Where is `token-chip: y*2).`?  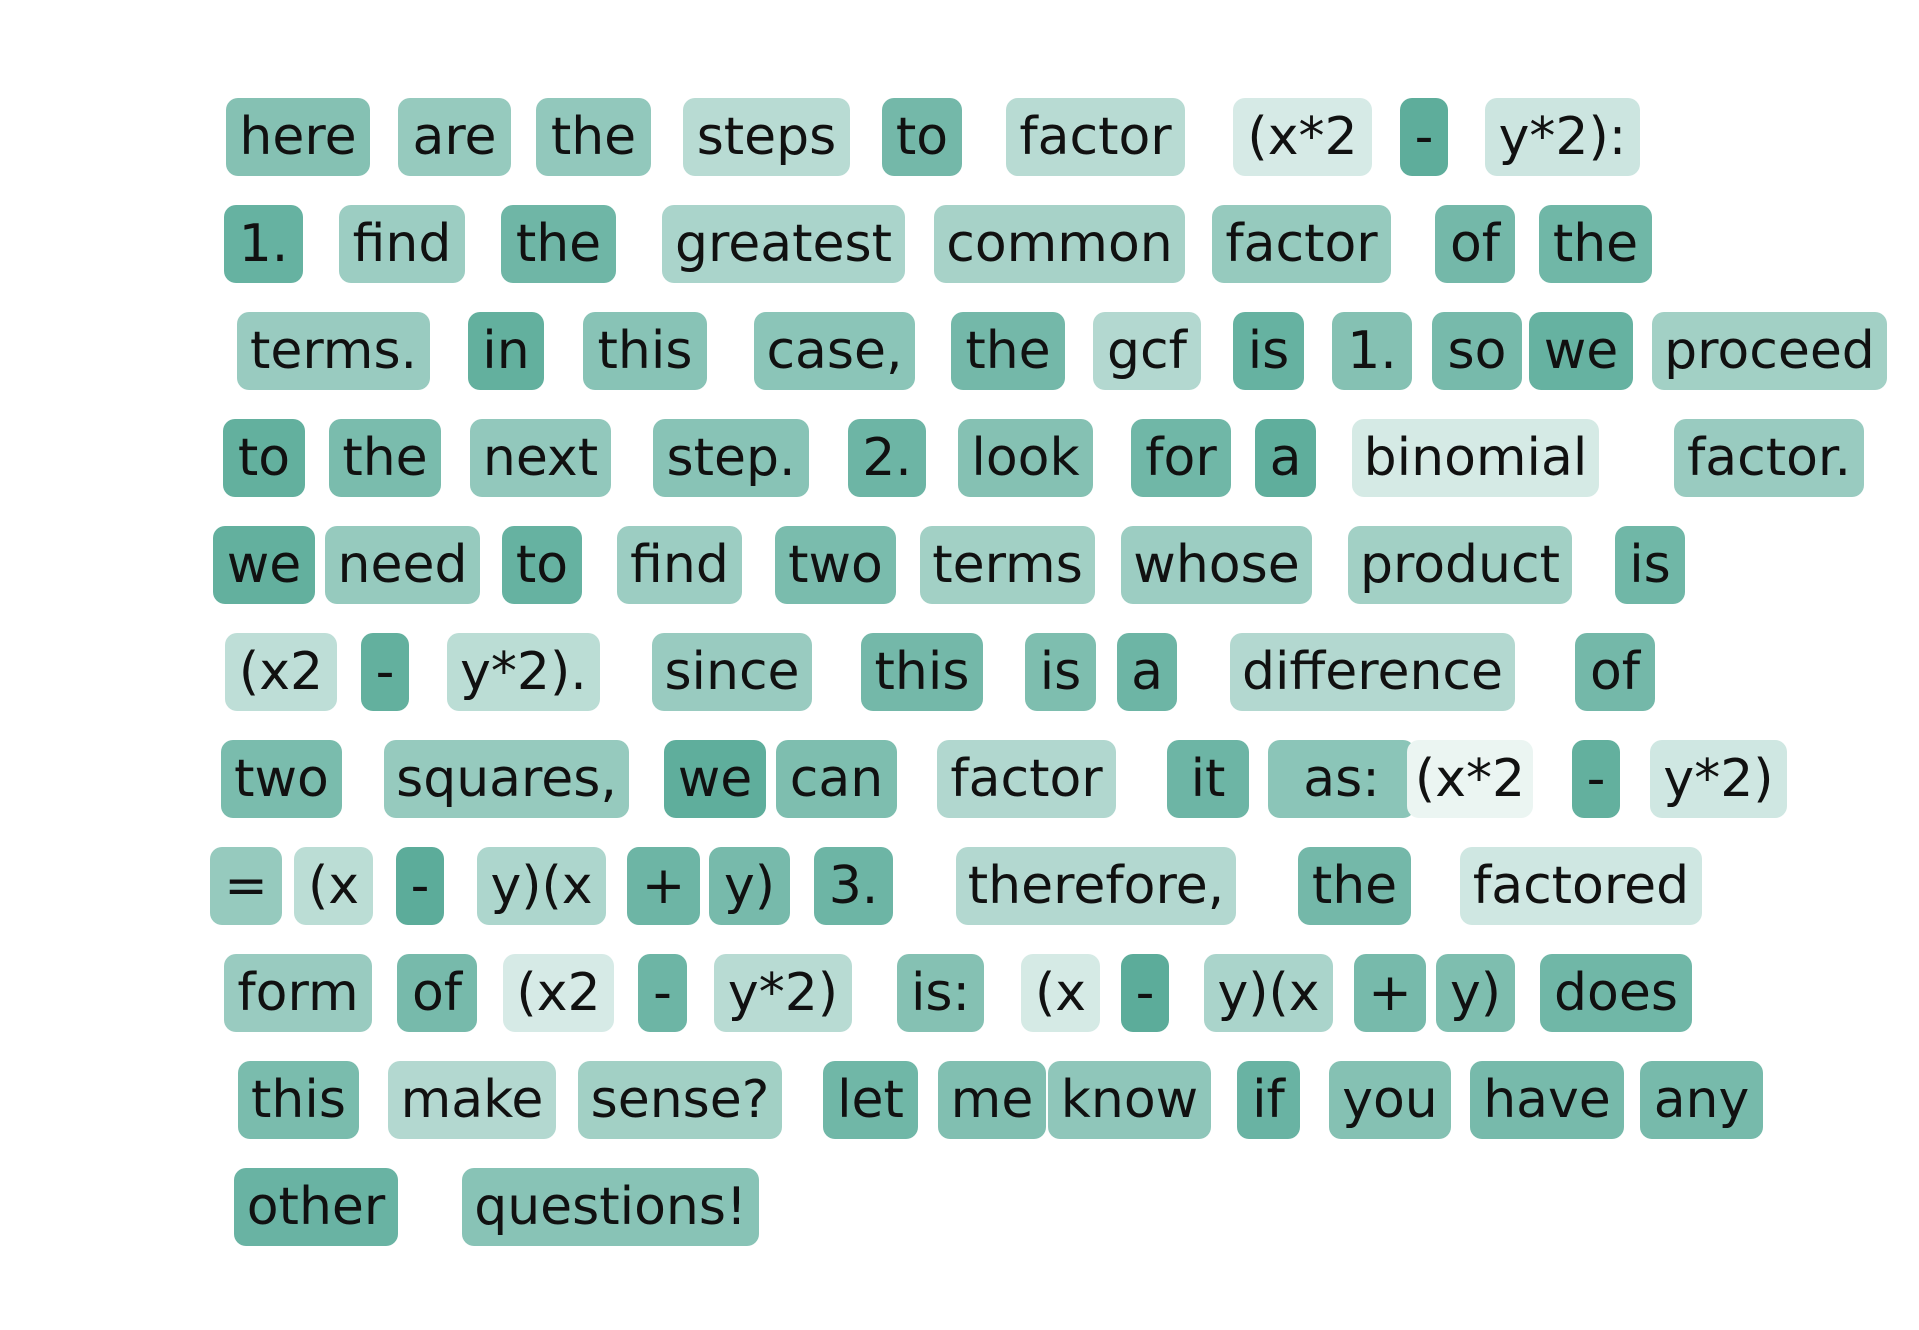
token-chip: y*2). is located at coordinates (523, 672).